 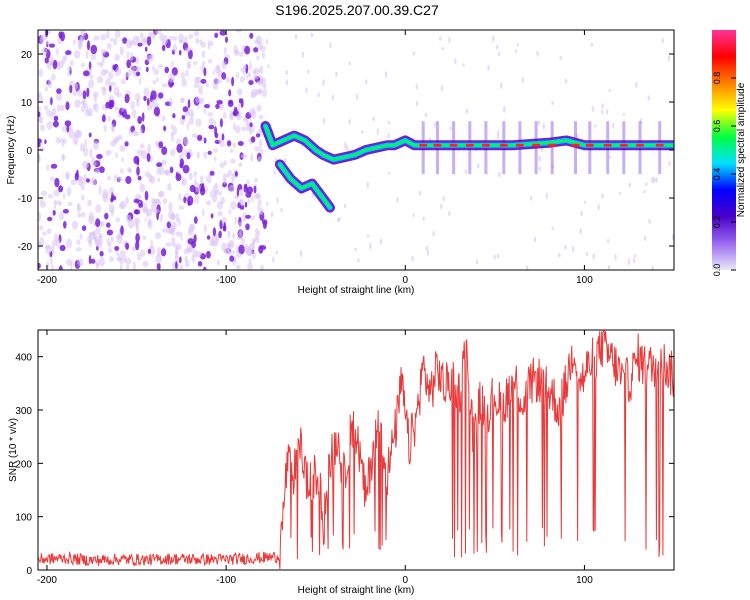 What do you see at coordinates (23, 358) in the screenshot?
I see `snr-ytick-label: 400` at bounding box center [23, 358].